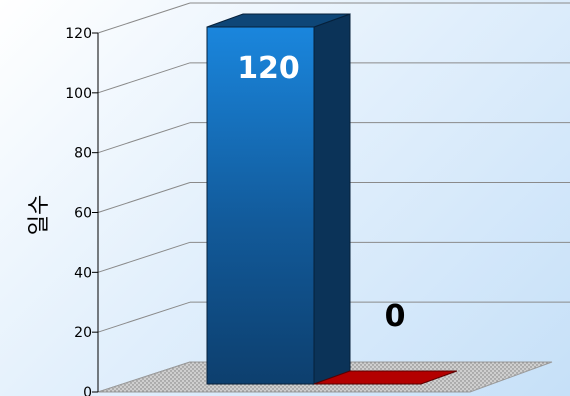 The image size is (570, 396). What do you see at coordinates (87, 390) in the screenshot?
I see `y-tick-label: 0` at bounding box center [87, 390].